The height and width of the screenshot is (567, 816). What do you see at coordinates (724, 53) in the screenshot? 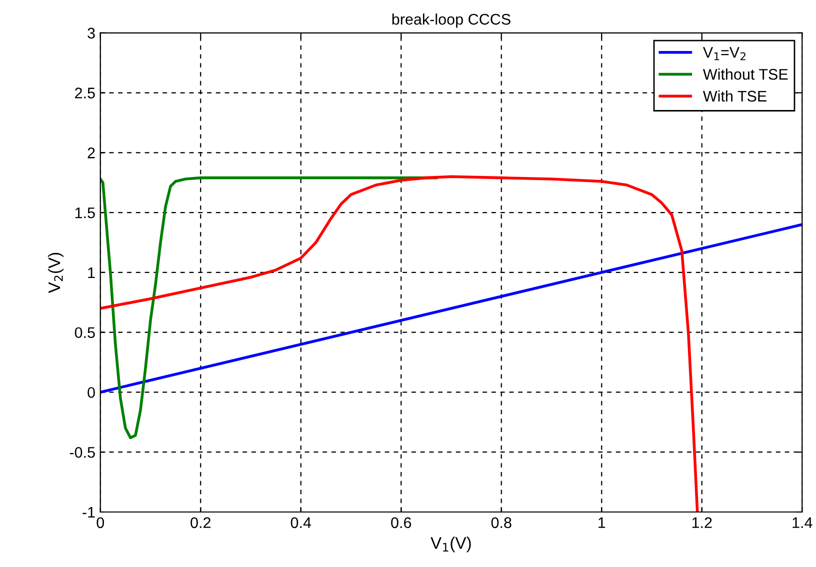
I see `legend-label: V$_{1}$=V$_{2}$` at bounding box center [724, 53].